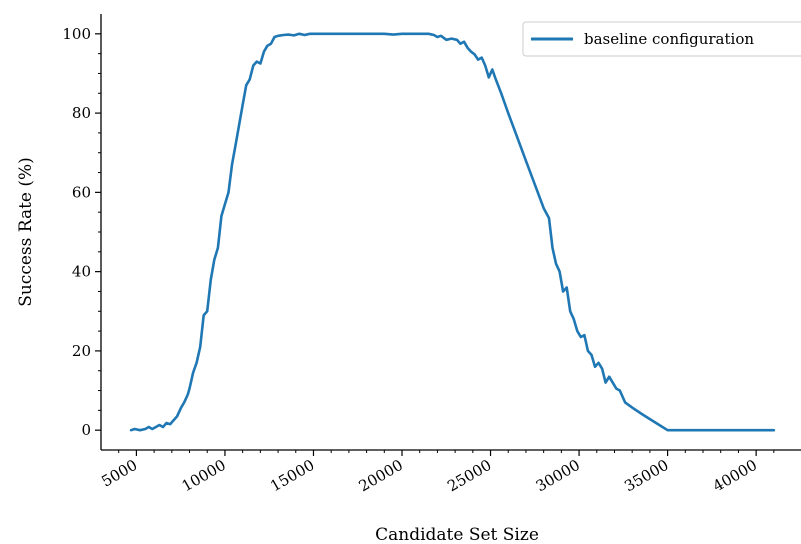 The height and width of the screenshot is (544, 801). What do you see at coordinates (76, 34) in the screenshot?
I see `y-tick-label: 100` at bounding box center [76, 34].